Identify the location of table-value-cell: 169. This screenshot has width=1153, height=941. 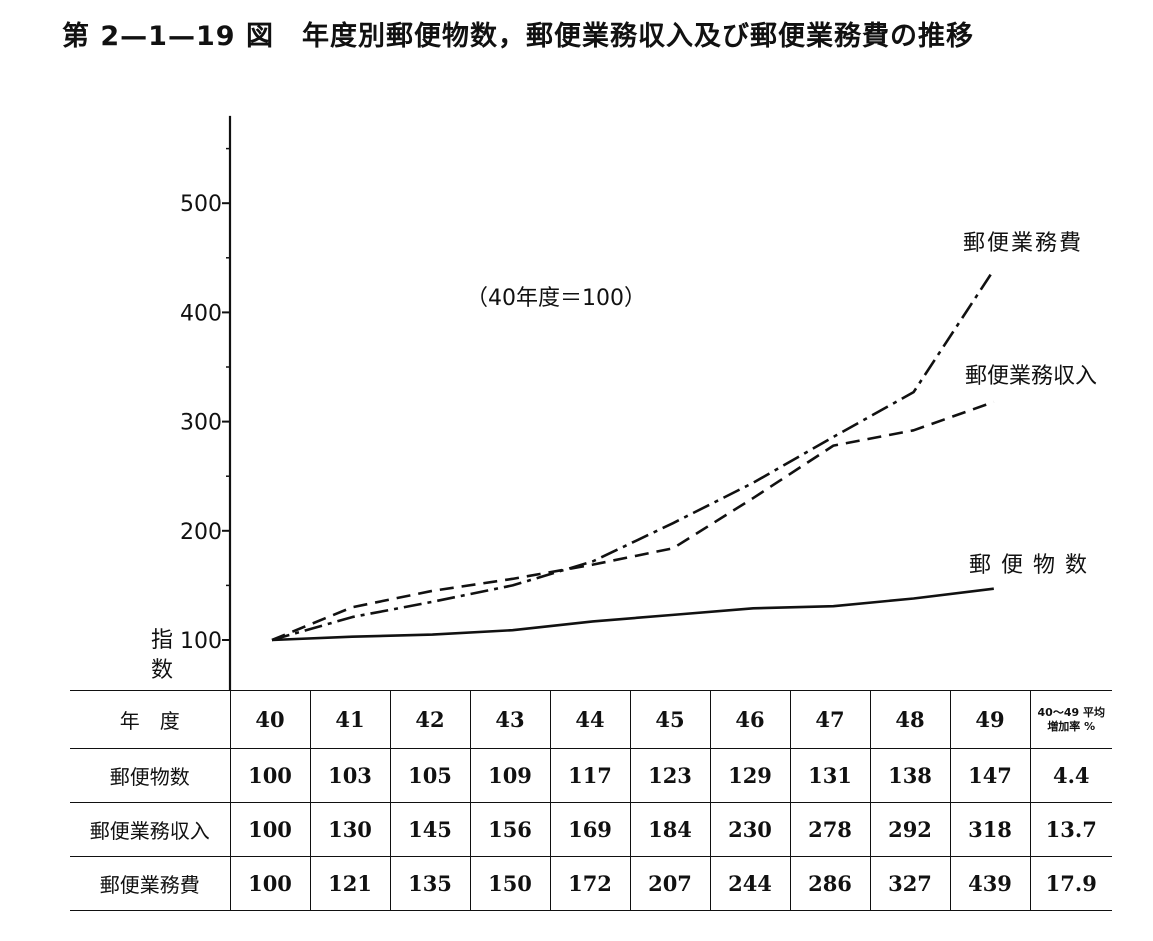
(590, 829).